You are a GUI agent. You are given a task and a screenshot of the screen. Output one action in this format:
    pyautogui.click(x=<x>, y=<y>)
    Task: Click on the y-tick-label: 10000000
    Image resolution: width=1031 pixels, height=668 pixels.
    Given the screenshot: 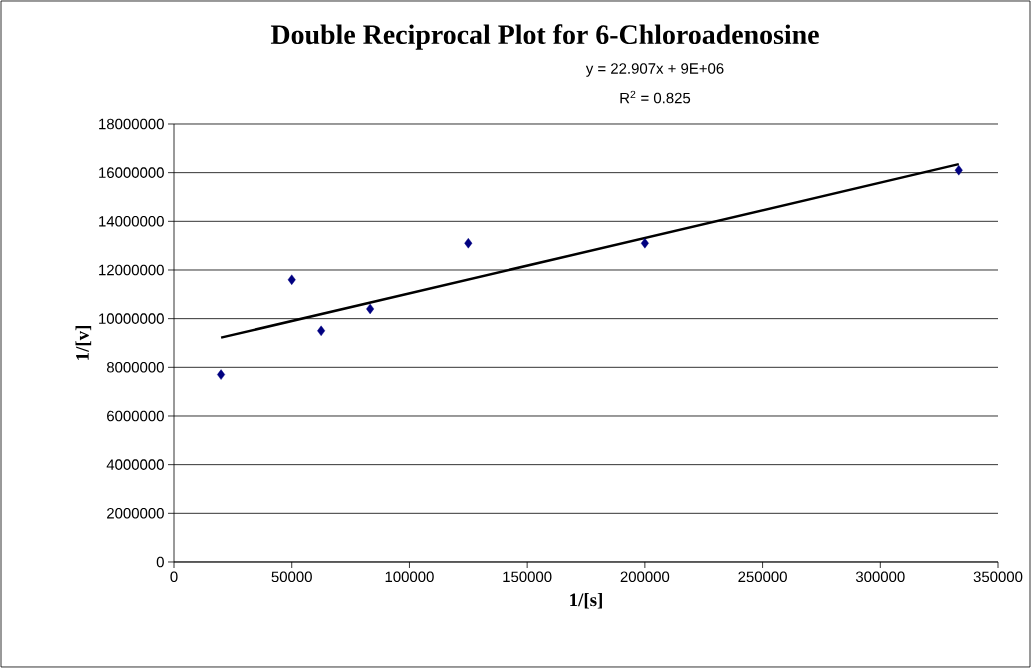 What is the action you would take?
    pyautogui.click(x=131, y=318)
    